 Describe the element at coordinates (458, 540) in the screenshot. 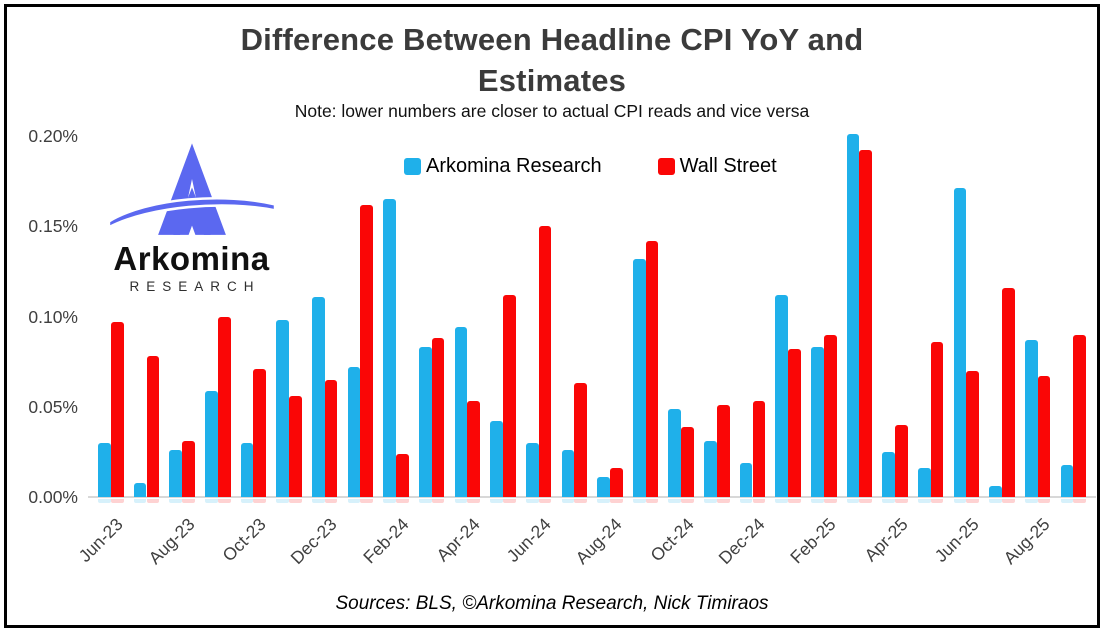

I see `x-axis-label-Apr-24: Apr-24` at that location.